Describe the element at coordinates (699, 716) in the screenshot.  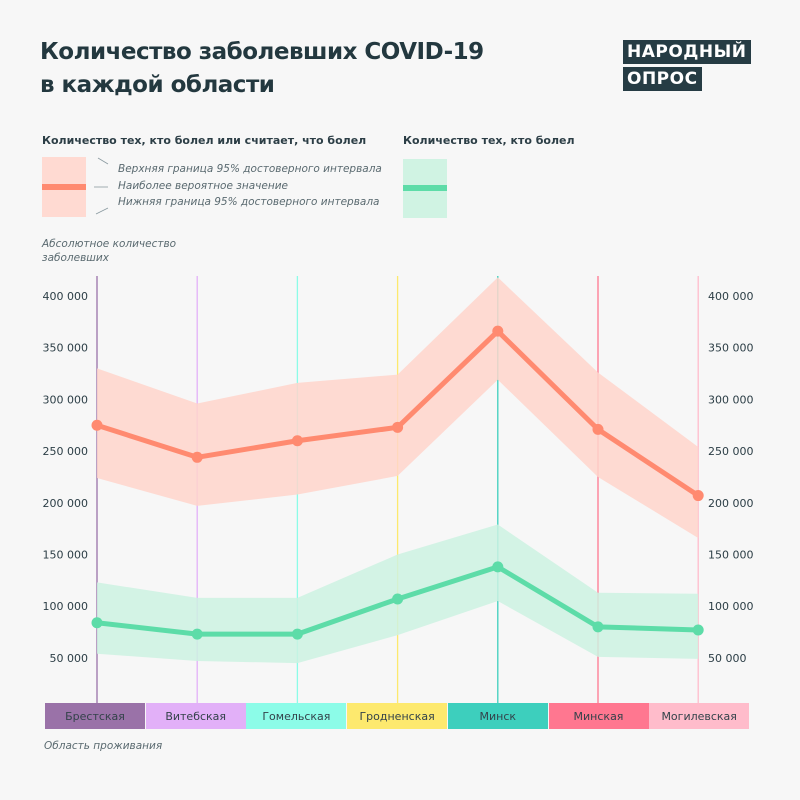
I see `category-label: Могилевская` at that location.